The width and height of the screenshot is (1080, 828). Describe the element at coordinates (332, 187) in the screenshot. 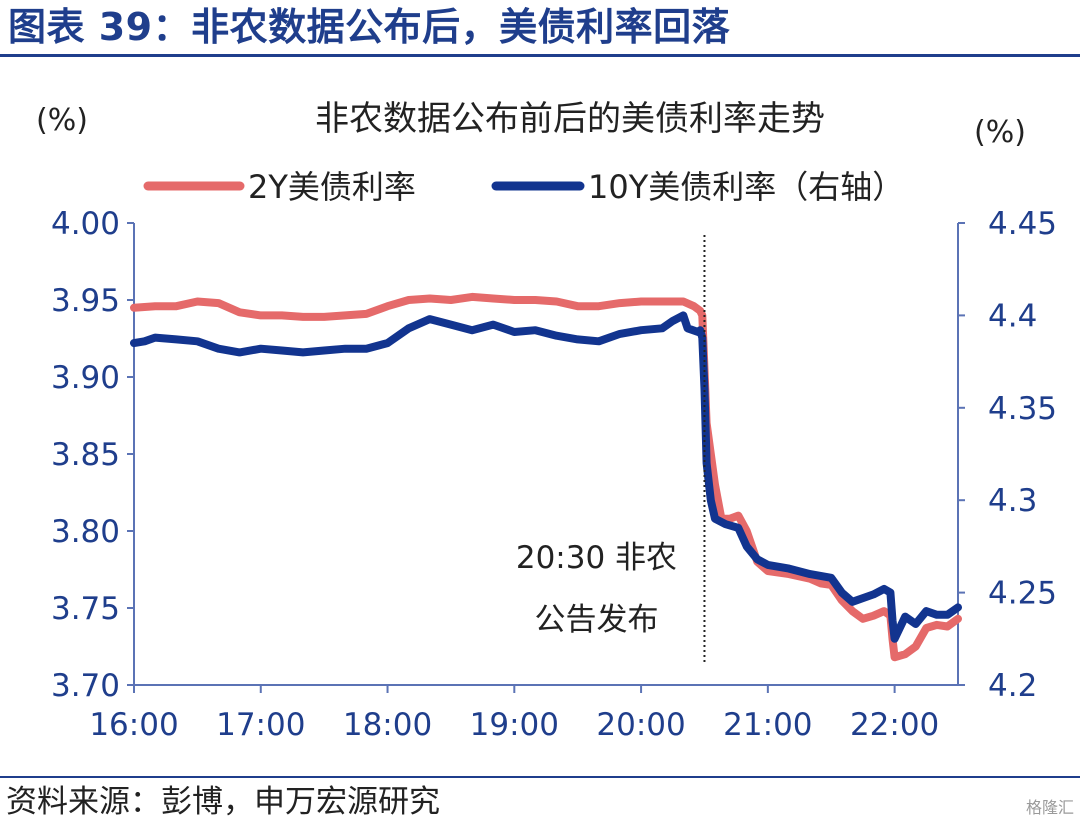

I see `legend-label-2y: 2Y美债利率` at that location.